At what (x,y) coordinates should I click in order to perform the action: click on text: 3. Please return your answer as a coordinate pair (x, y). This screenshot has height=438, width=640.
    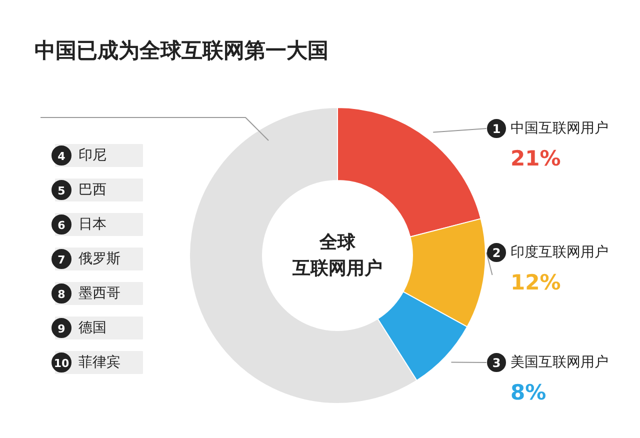
    Looking at the image, I should click on (496, 363).